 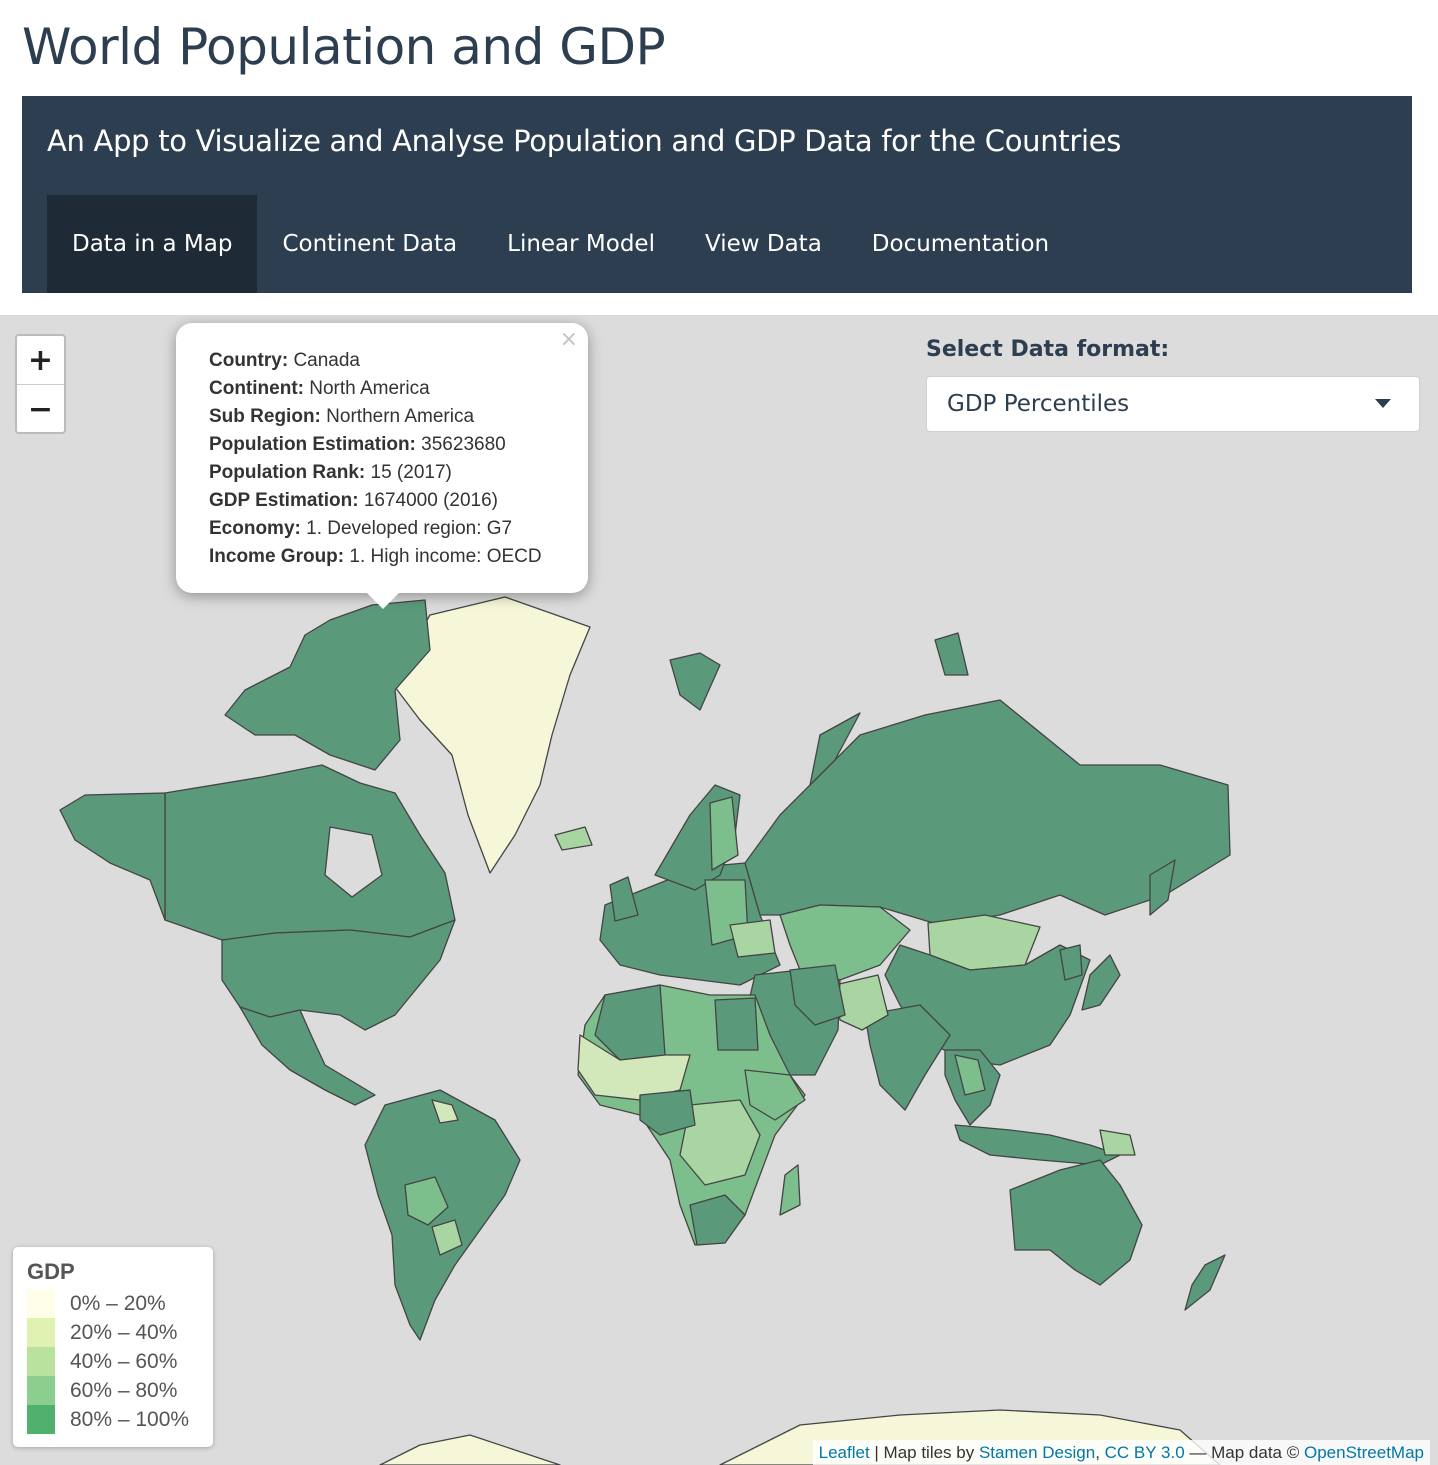 I want to click on popup-row: Economy: 1. Developed region: G7, so click(x=388, y=529).